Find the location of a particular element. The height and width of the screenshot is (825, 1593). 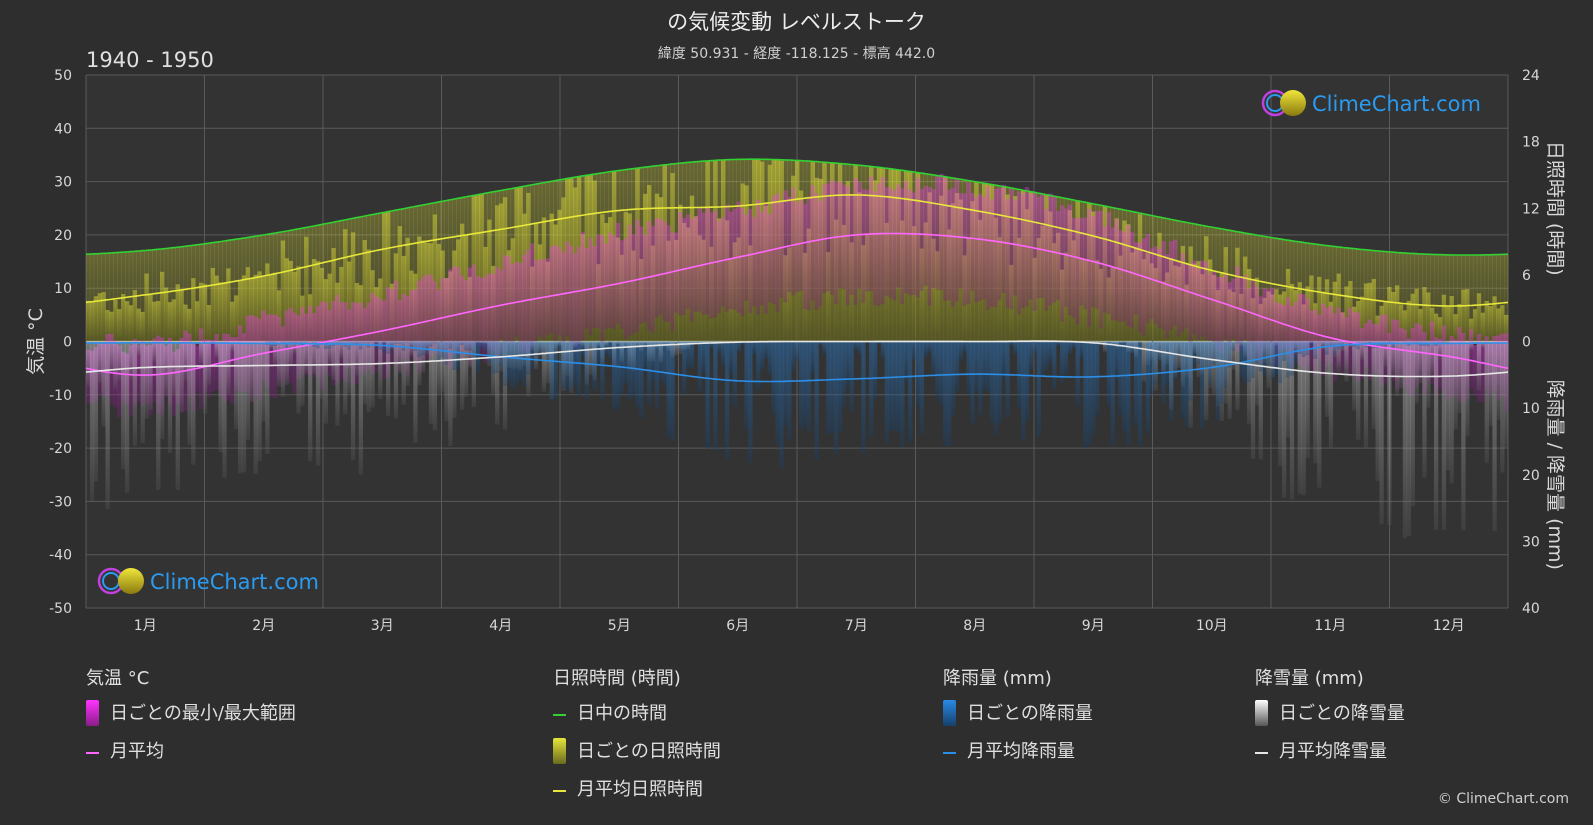

y-axis-title-right-top: 日照時間 (時間) is located at coordinates (1555, 208).